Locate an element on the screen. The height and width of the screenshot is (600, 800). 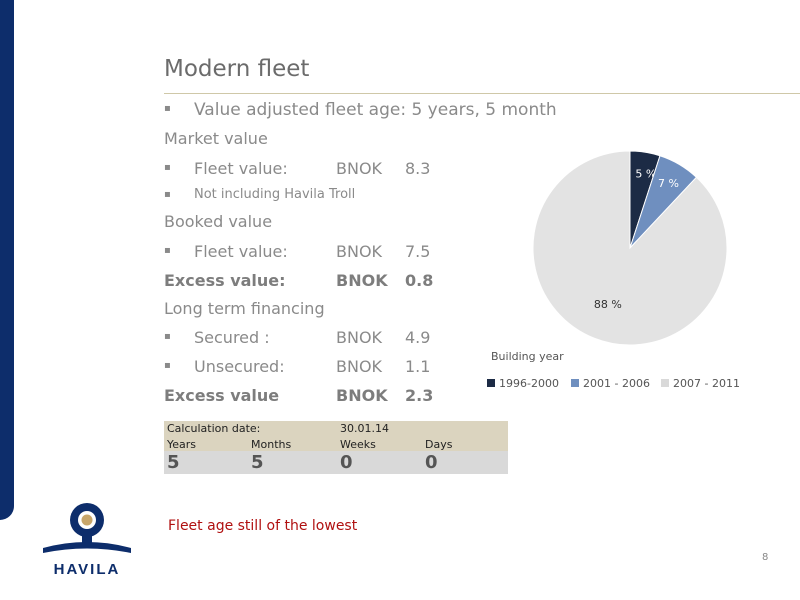
financing-excess-currency: BNOK is located at coordinates (362, 395).